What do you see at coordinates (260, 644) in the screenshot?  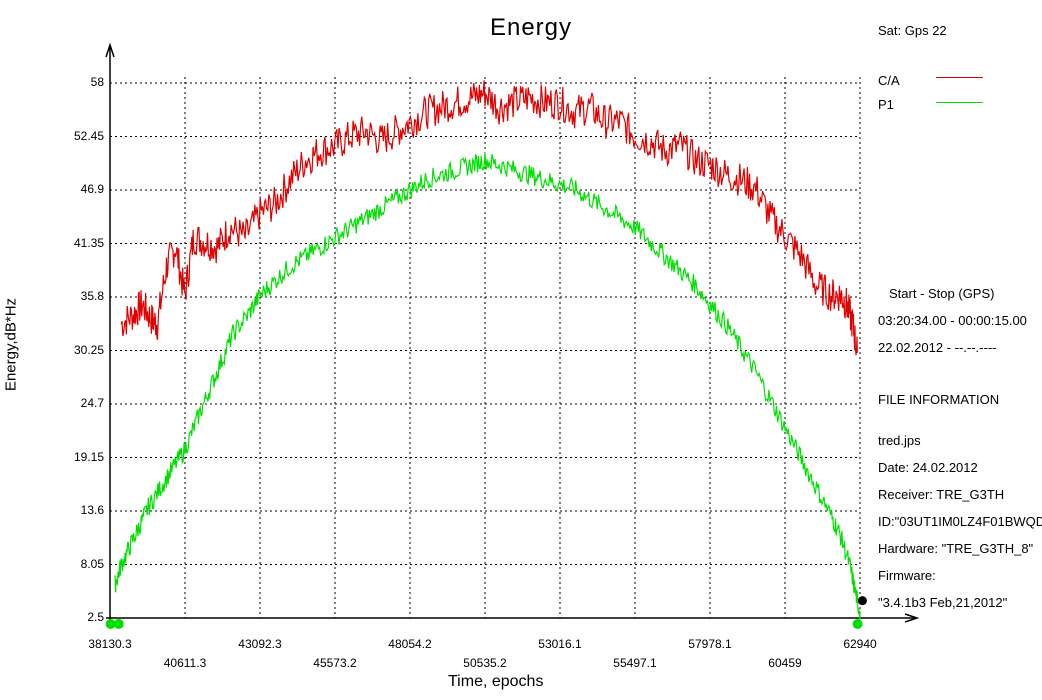 I see `x-tick-label: 43092.3` at bounding box center [260, 644].